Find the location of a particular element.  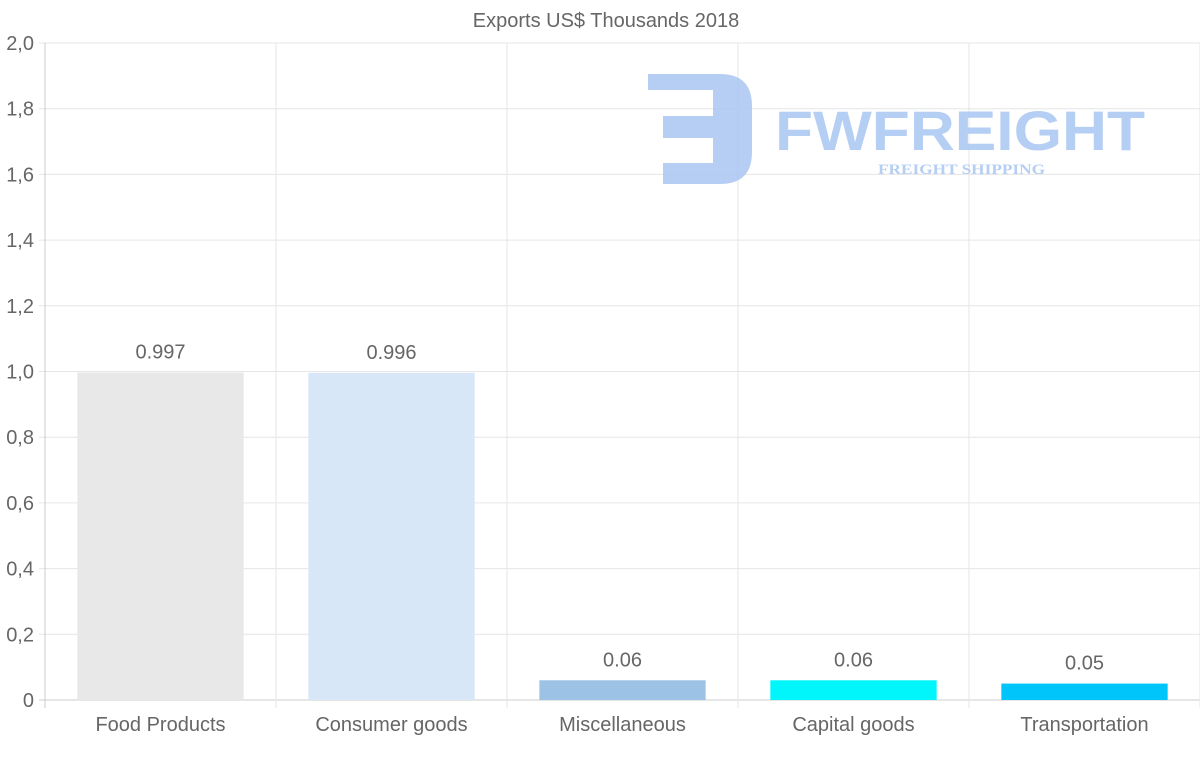

y-tick-label: 1,8 is located at coordinates (20, 110).